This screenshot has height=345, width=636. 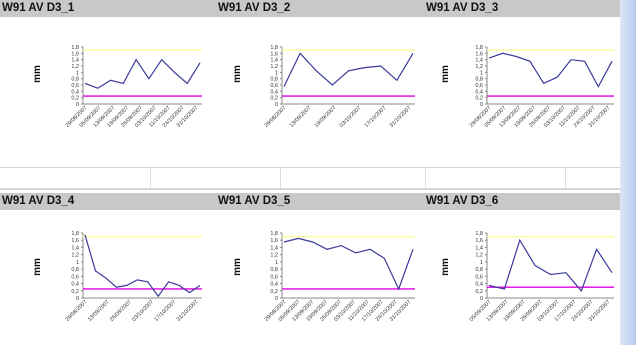 What do you see at coordinates (254, 201) in the screenshot?
I see `chart-title: W91 AV D3_5` at bounding box center [254, 201].